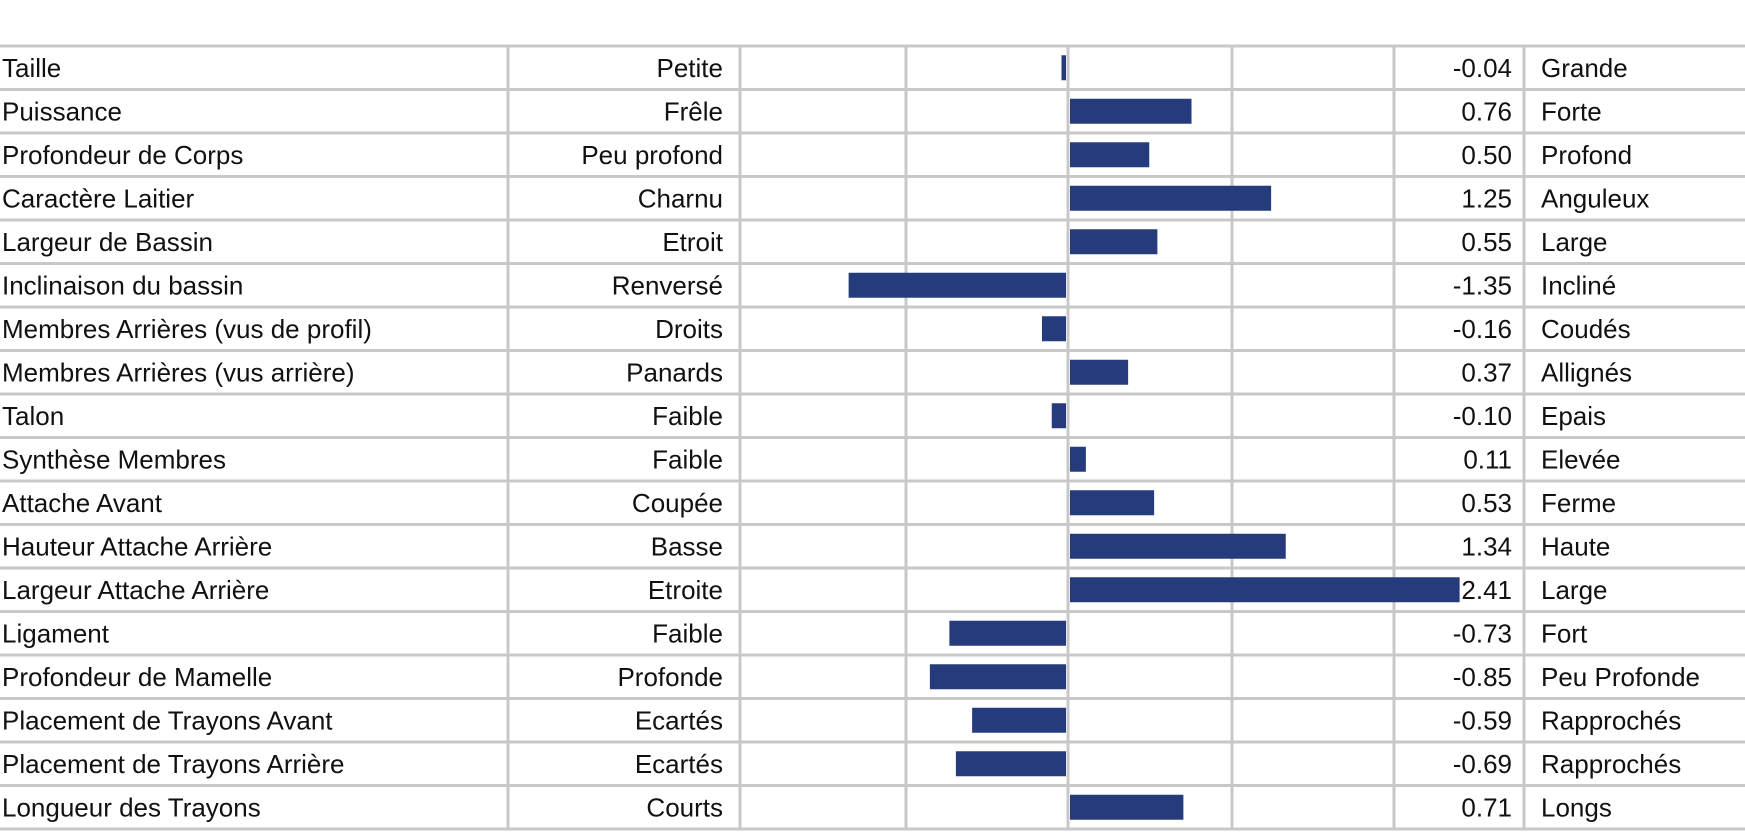 The width and height of the screenshot is (1745, 837). Describe the element at coordinates (687, 546) in the screenshot. I see `low-end-label: Basse` at that location.